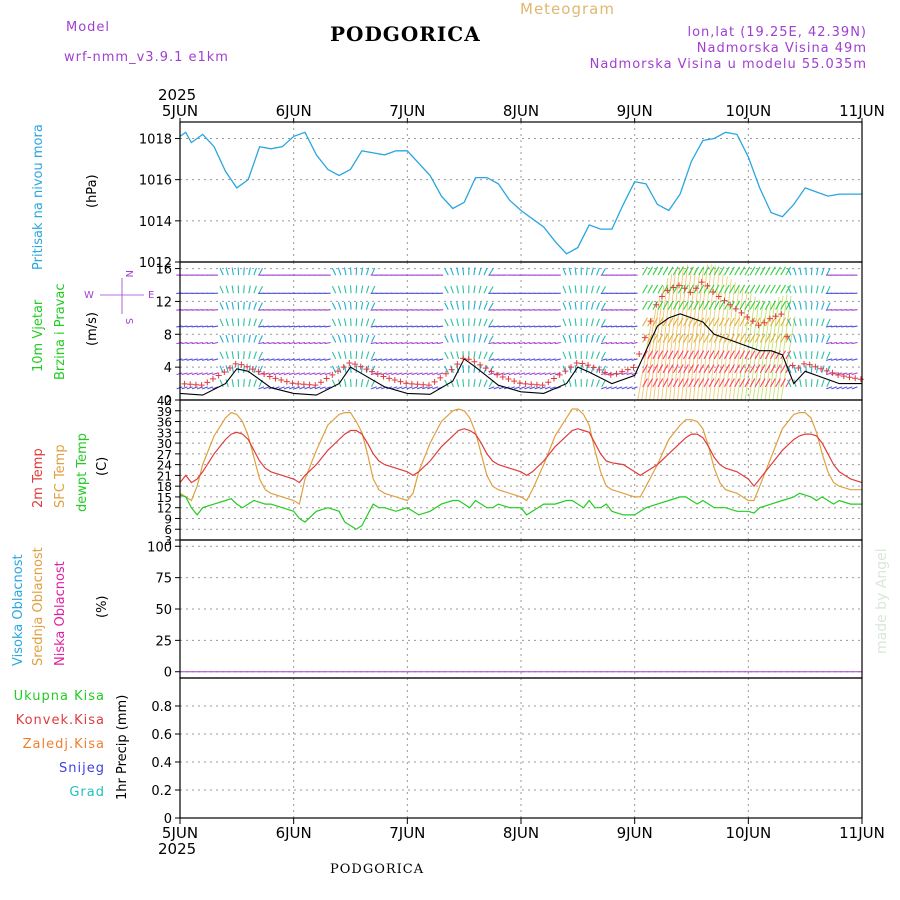  Describe the element at coordinates (164, 444) in the screenshot. I see `ytick-label: 30` at that location.